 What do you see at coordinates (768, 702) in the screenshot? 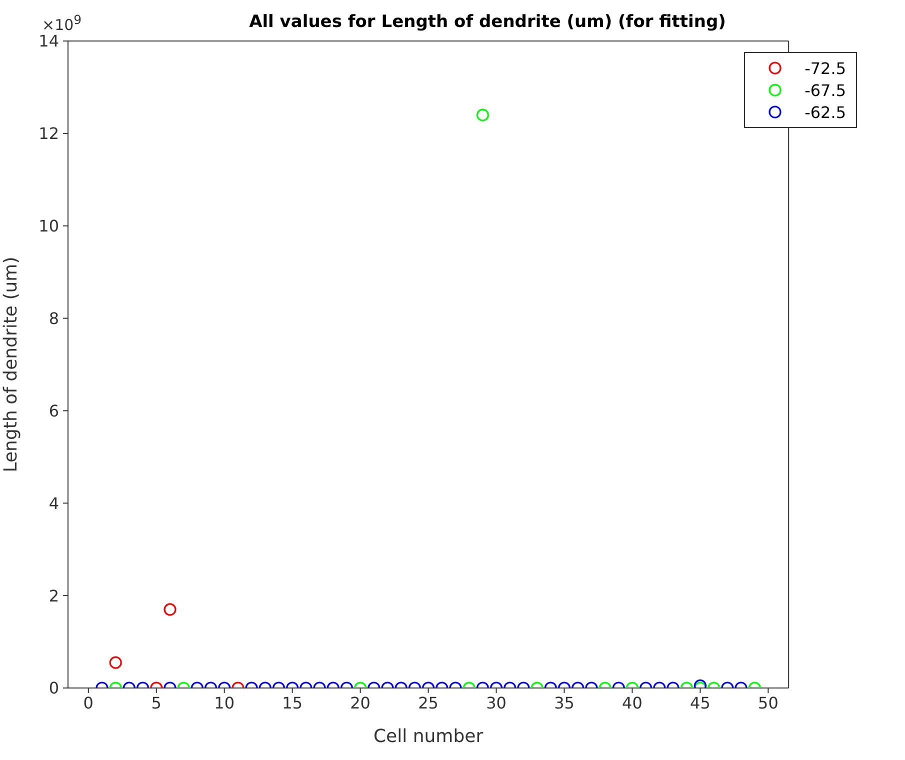
I see `x-tick-label: 50` at bounding box center [768, 702].